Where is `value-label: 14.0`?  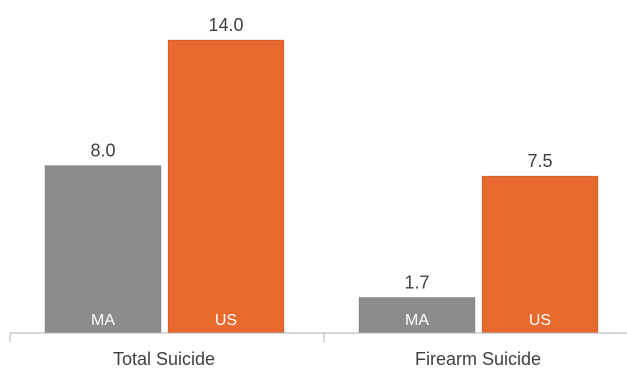
value-label: 14.0 is located at coordinates (225, 25).